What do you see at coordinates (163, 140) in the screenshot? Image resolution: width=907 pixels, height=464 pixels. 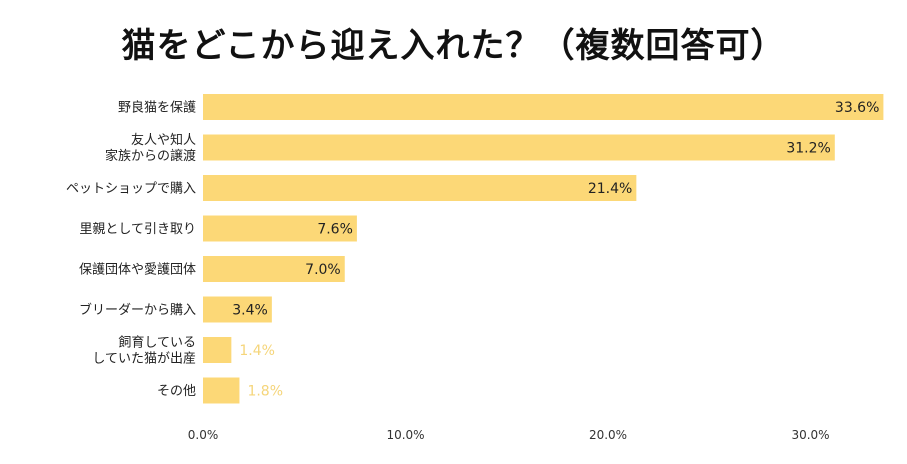 I see `category-label-1-line-0: 友人や知人` at bounding box center [163, 140].